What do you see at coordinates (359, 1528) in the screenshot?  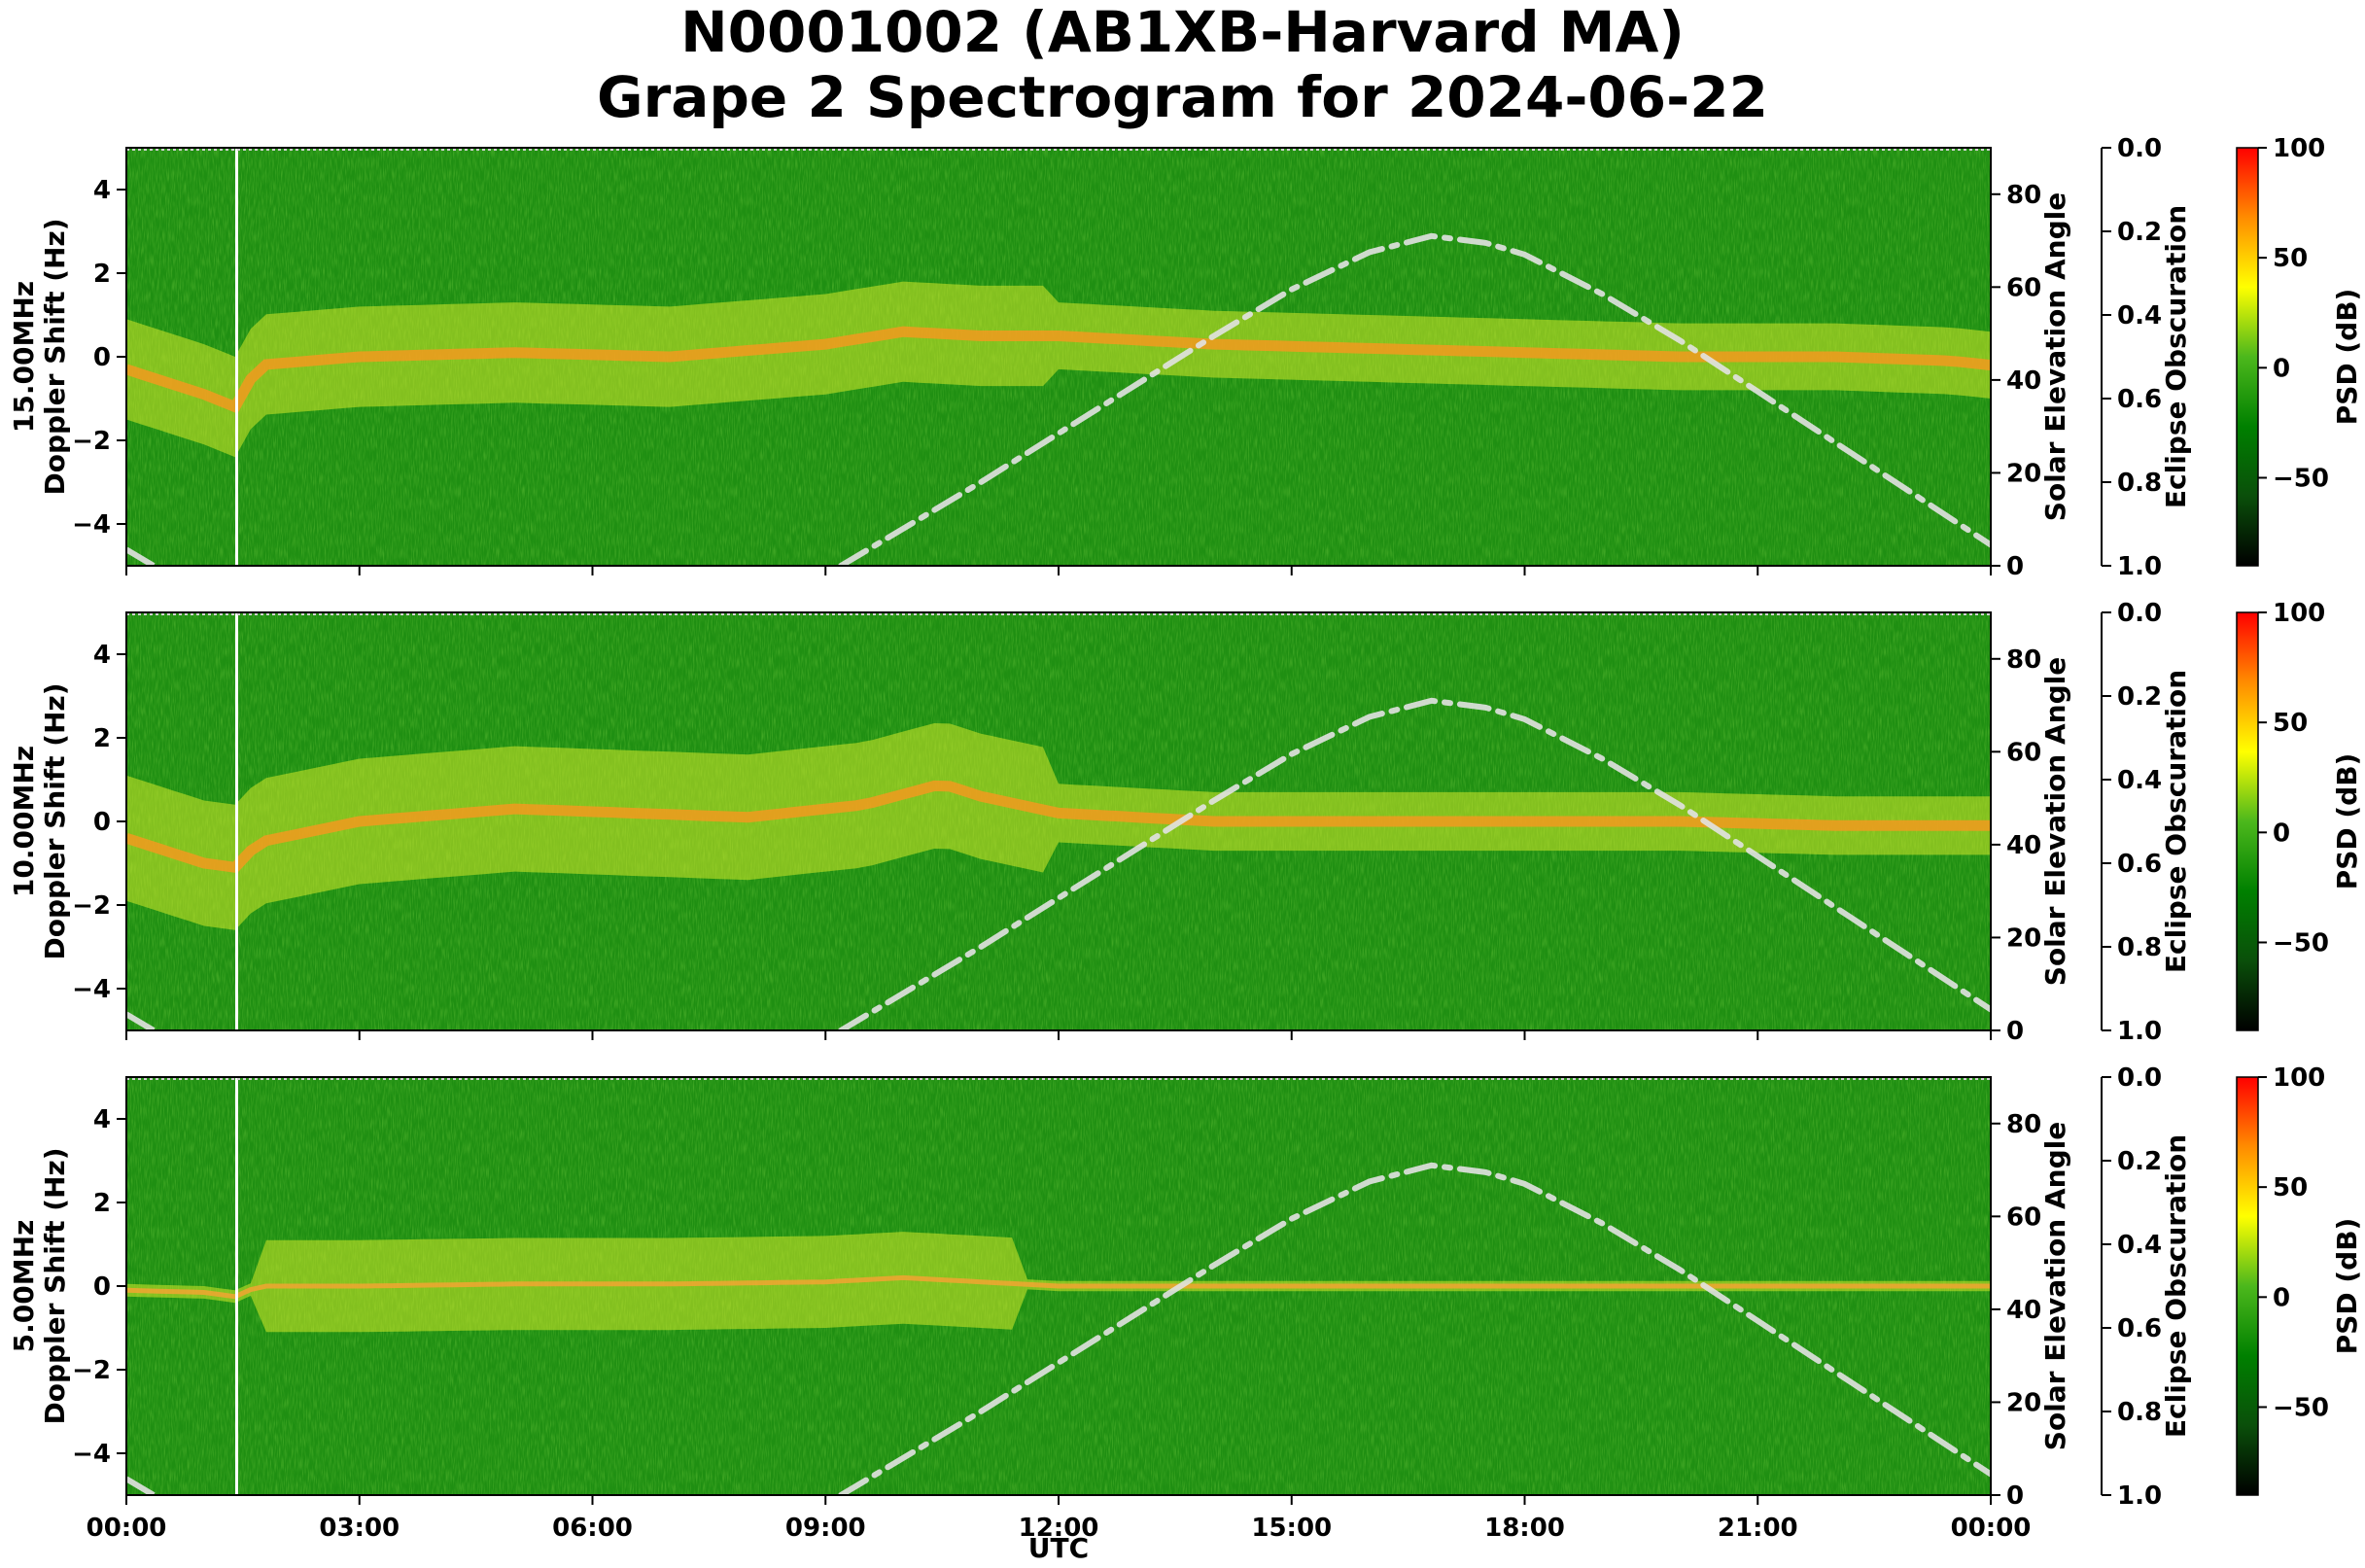 I see `x-tick-label: 03:00` at bounding box center [359, 1528].